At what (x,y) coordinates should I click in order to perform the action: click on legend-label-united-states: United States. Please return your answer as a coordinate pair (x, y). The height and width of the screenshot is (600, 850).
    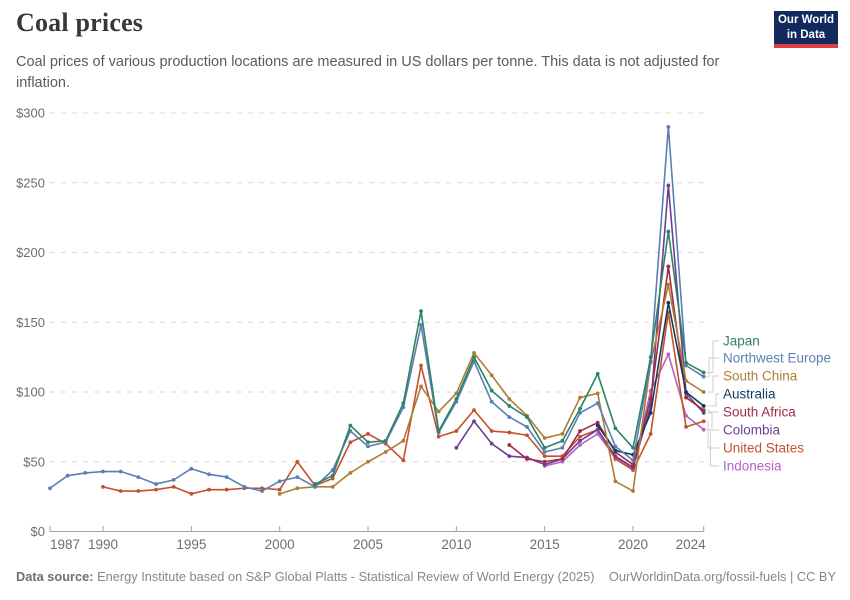
    Looking at the image, I should click on (763, 448).